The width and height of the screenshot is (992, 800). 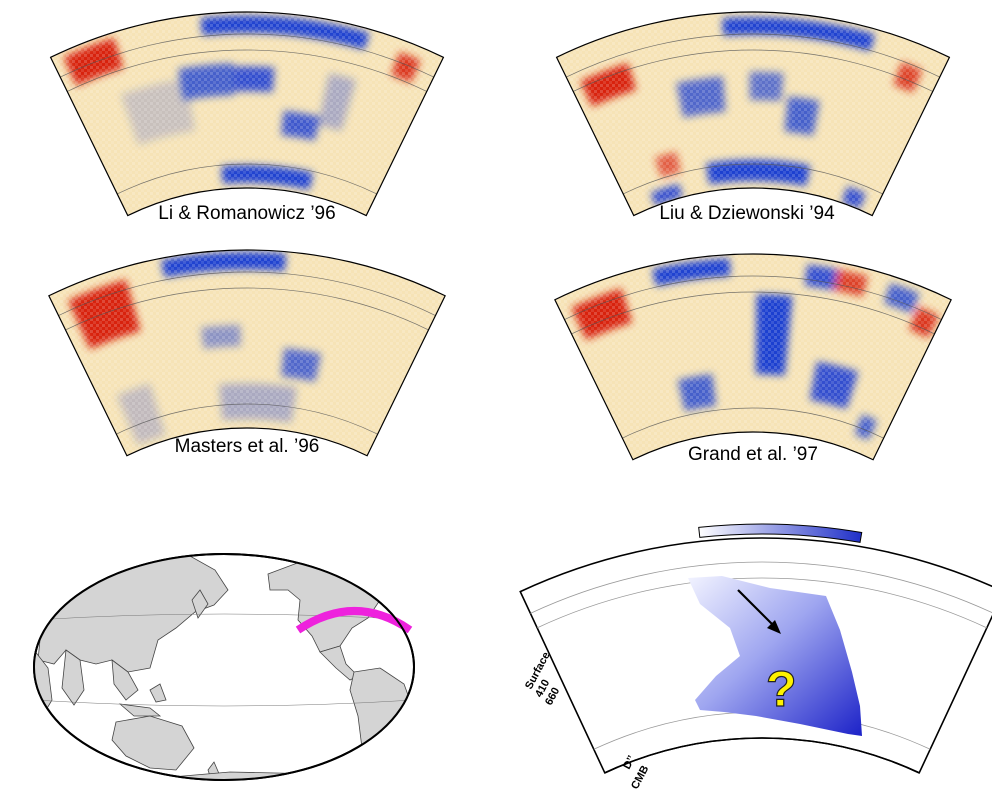 I want to click on depth-label-d-double-prime: D’’, so click(x=629, y=763).